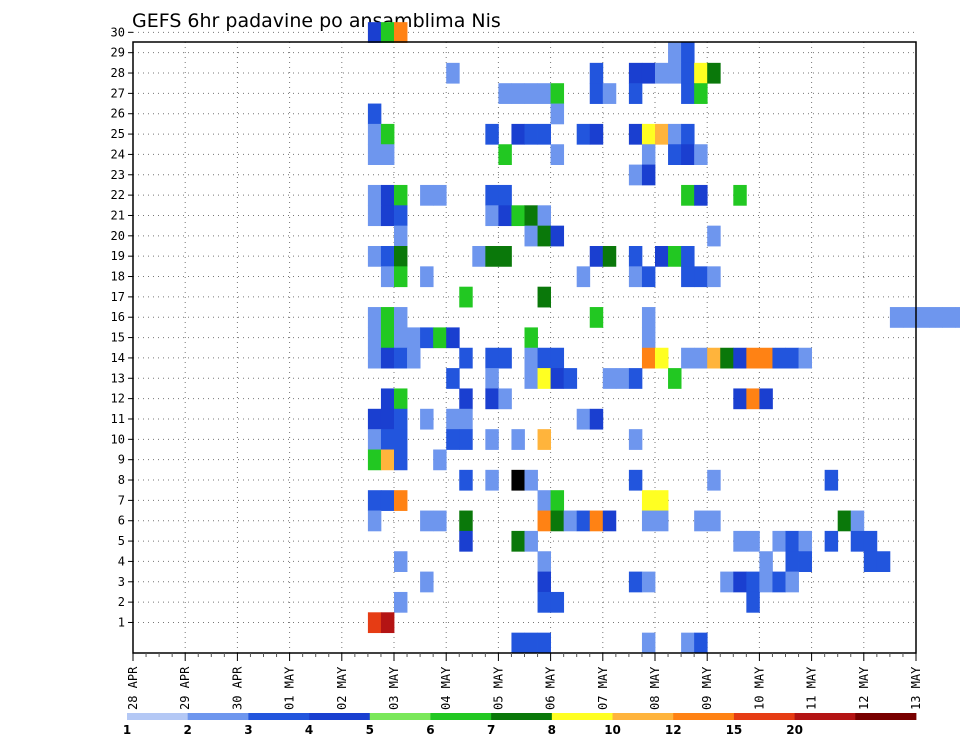  What do you see at coordinates (185, 688) in the screenshot?
I see `x-tick-label: 29 APR` at bounding box center [185, 688].